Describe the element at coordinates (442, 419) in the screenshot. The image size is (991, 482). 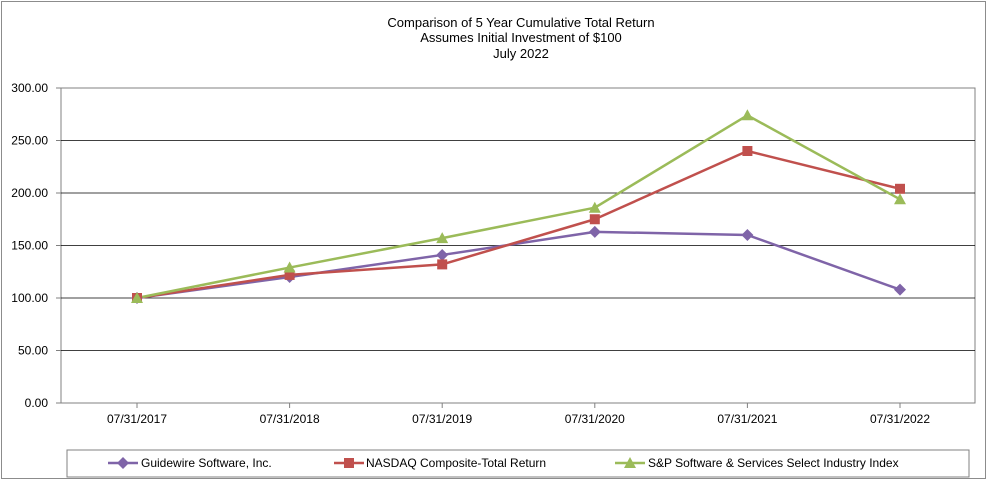
I see `x-tick-label: 07/31/2019` at that location.